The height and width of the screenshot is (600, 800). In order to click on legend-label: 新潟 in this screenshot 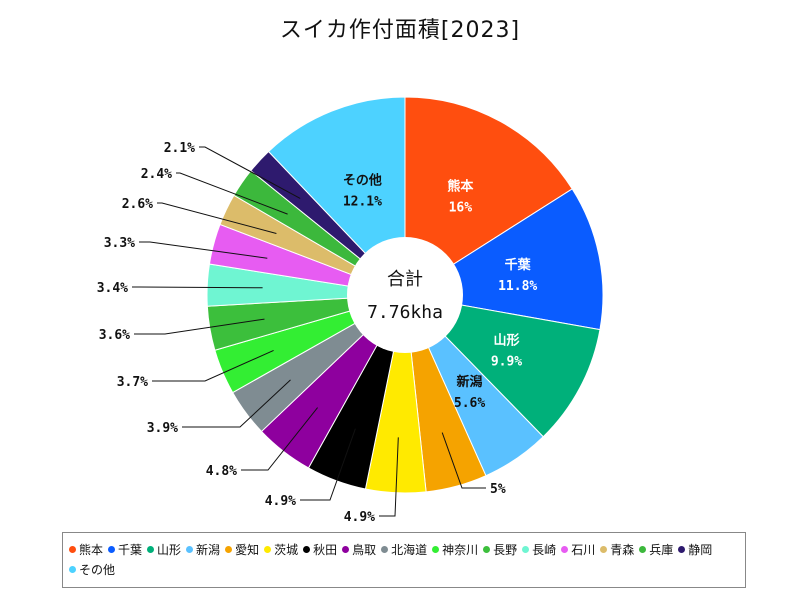, I will do `click(208, 549)`.